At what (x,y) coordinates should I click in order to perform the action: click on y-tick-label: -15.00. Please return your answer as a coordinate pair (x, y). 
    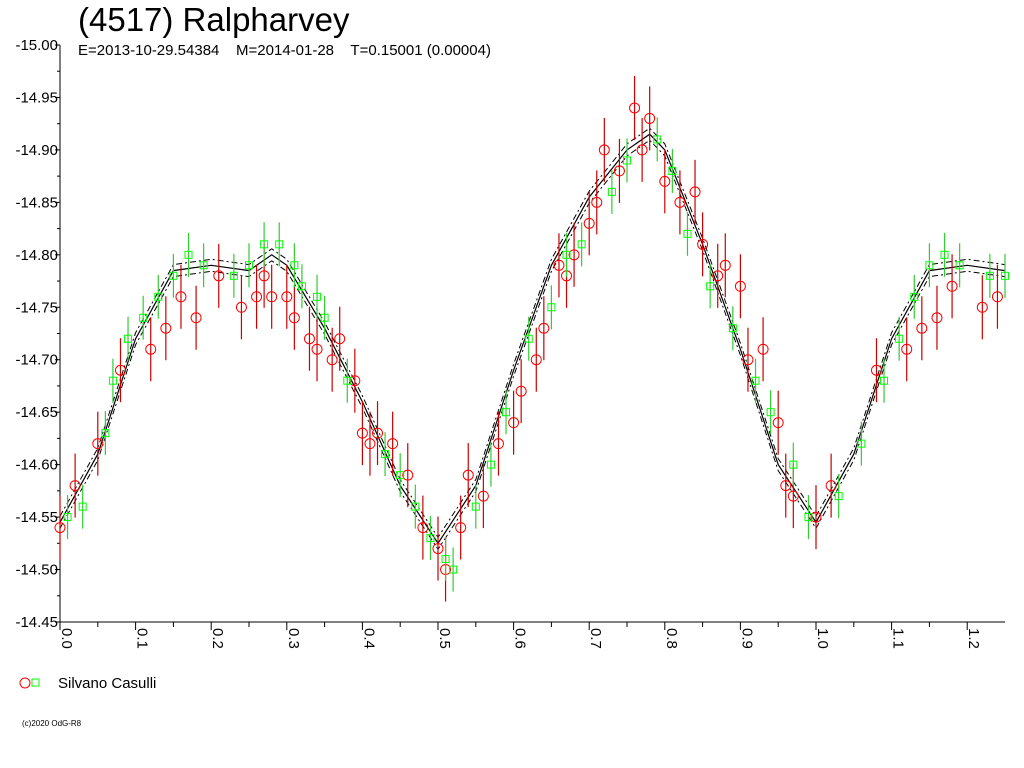
    Looking at the image, I should click on (36, 45).